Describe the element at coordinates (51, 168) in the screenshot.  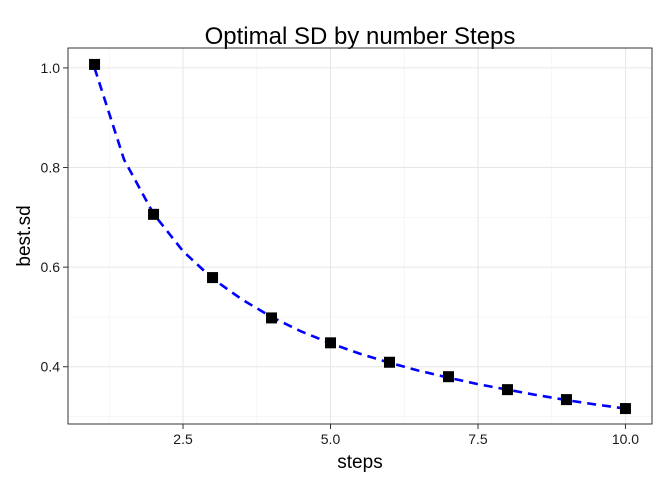
I see `y-tick-label: 0.8` at that location.